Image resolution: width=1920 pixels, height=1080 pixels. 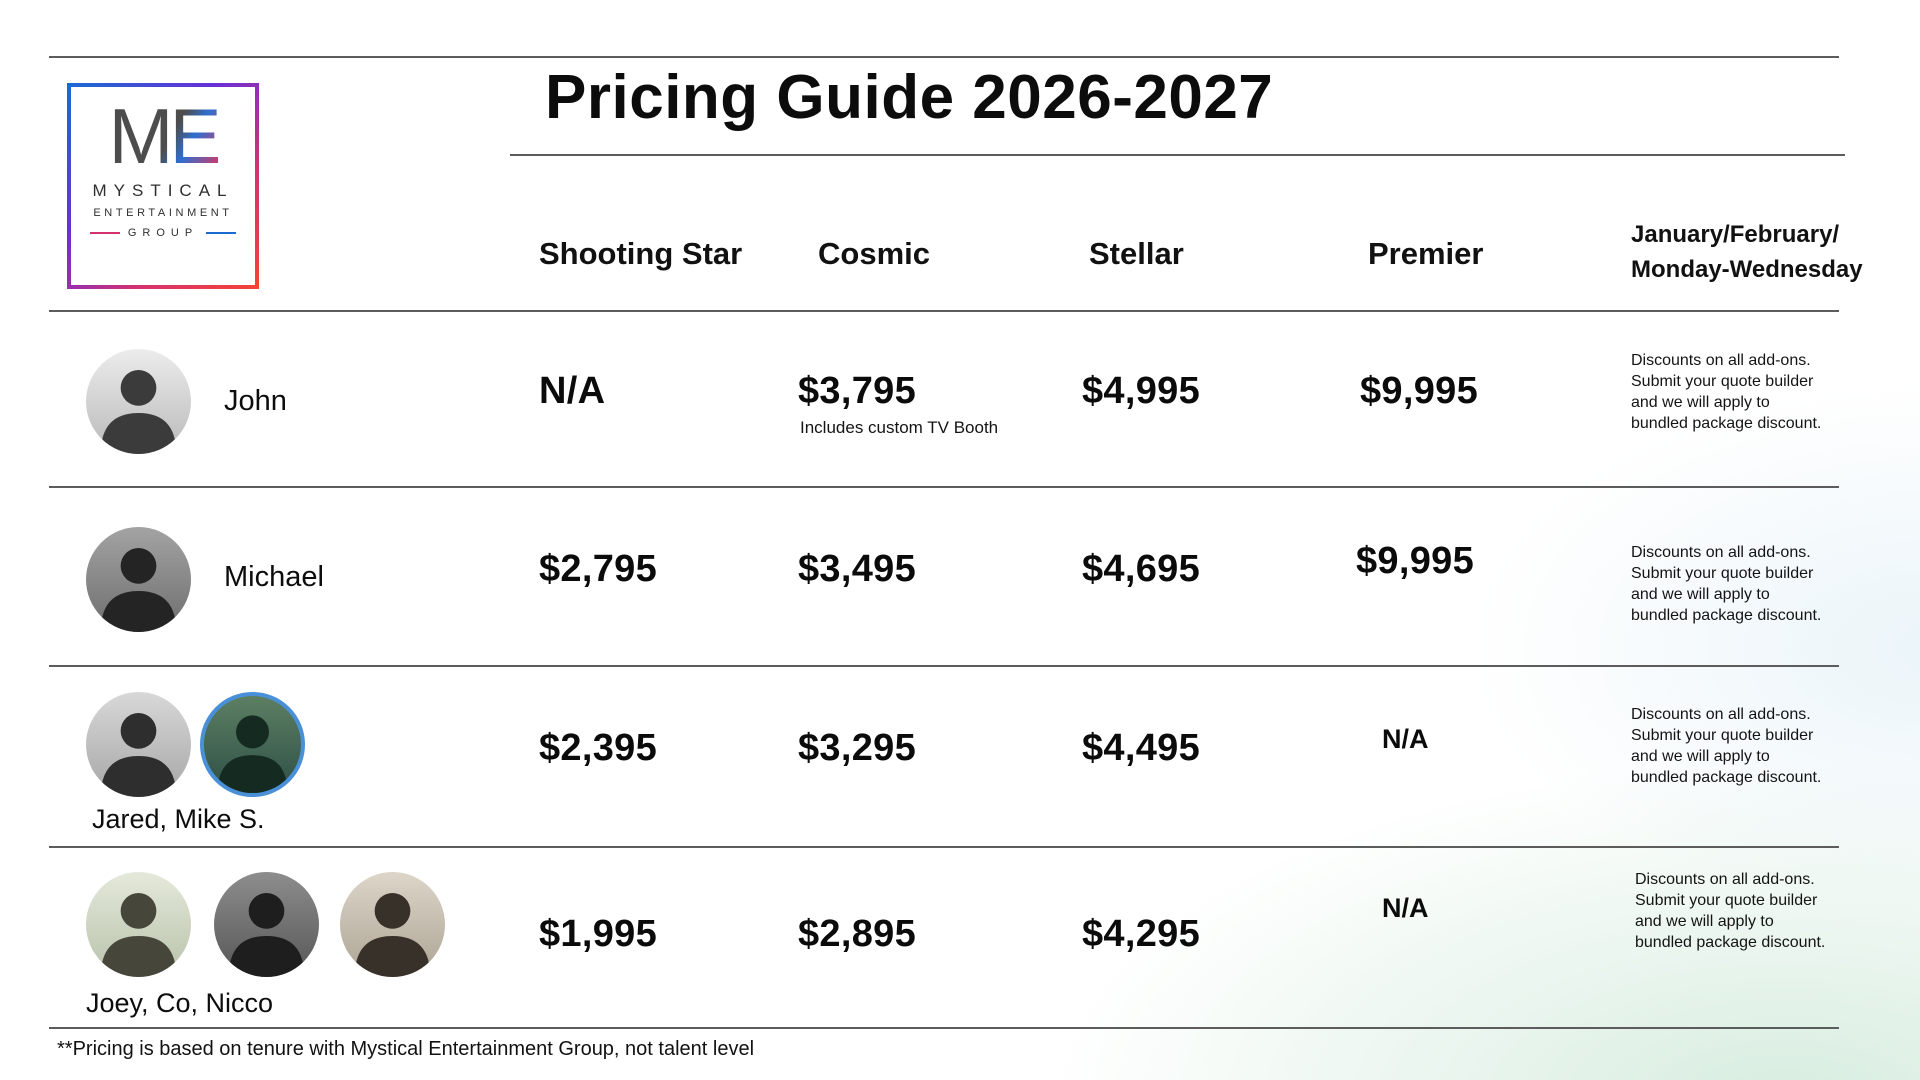 I want to click on company-logo: ME MYSTICAL ENTERTAINMENT GROUP, so click(x=163, y=186).